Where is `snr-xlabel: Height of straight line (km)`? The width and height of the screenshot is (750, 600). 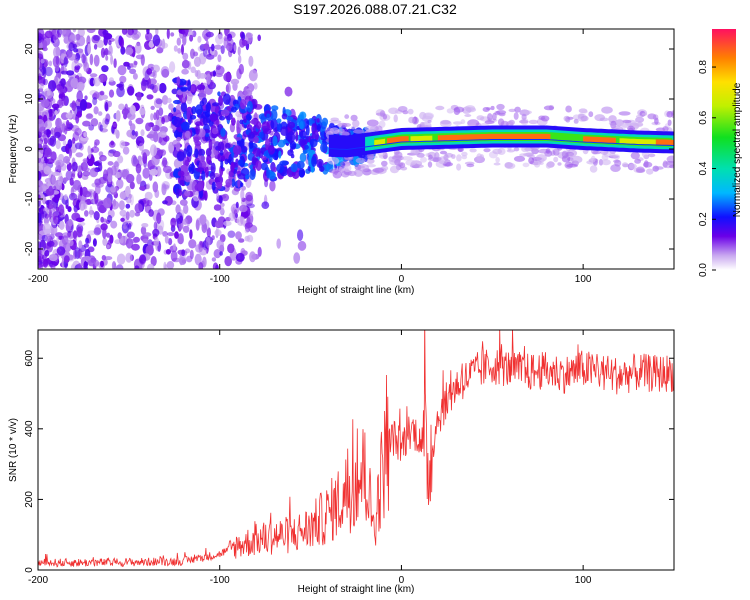
snr-xlabel: Height of straight line (km) is located at coordinates (356, 589).